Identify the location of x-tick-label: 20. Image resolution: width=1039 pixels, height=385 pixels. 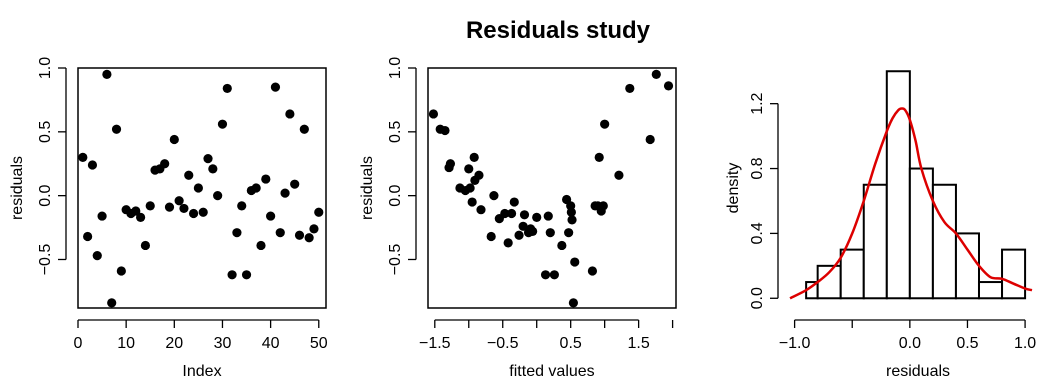
(174, 343).